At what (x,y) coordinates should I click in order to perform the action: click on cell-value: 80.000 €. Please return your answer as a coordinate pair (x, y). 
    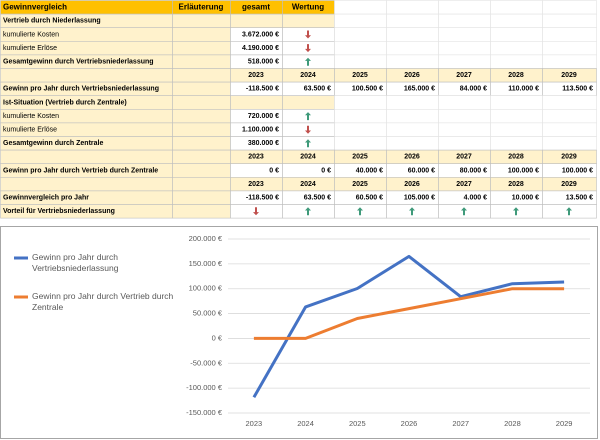
    Looking at the image, I should click on (473, 170).